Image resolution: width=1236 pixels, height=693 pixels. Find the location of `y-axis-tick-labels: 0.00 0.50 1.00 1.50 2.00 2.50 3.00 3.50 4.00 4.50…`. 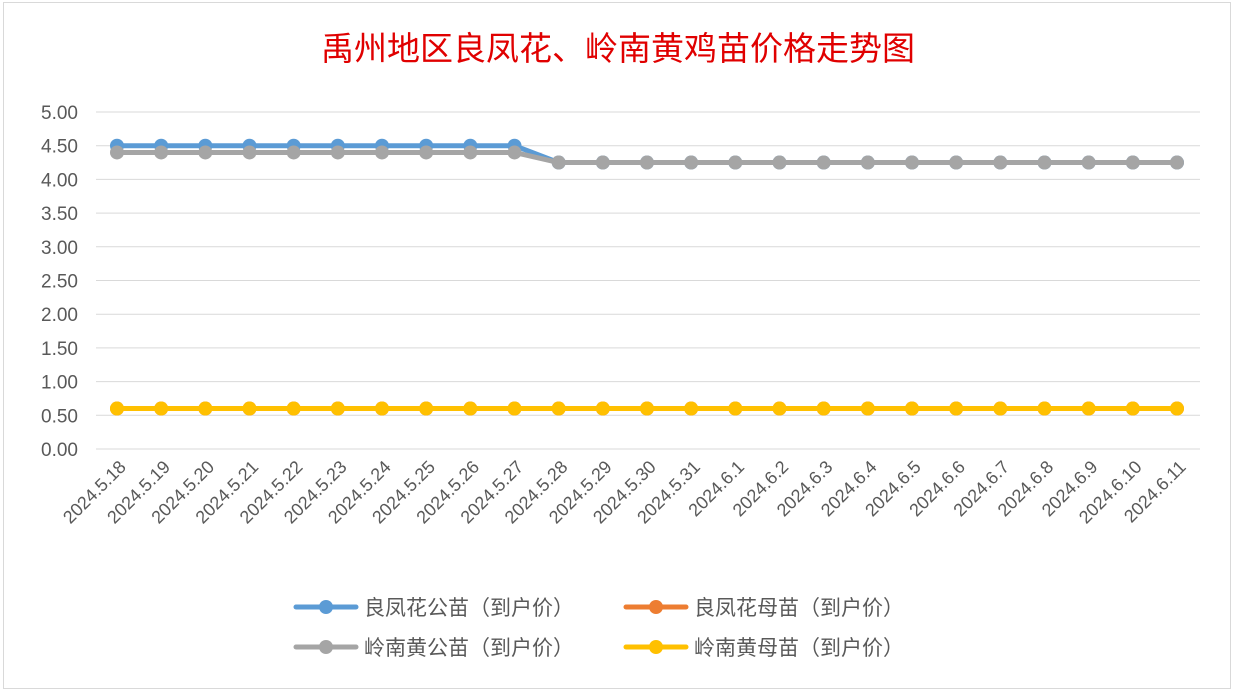

y-axis-tick-labels: 0.00 0.50 1.00 1.50 2.00 2.50 3.00 3.50 4.00 4.50… is located at coordinates (59, 282).